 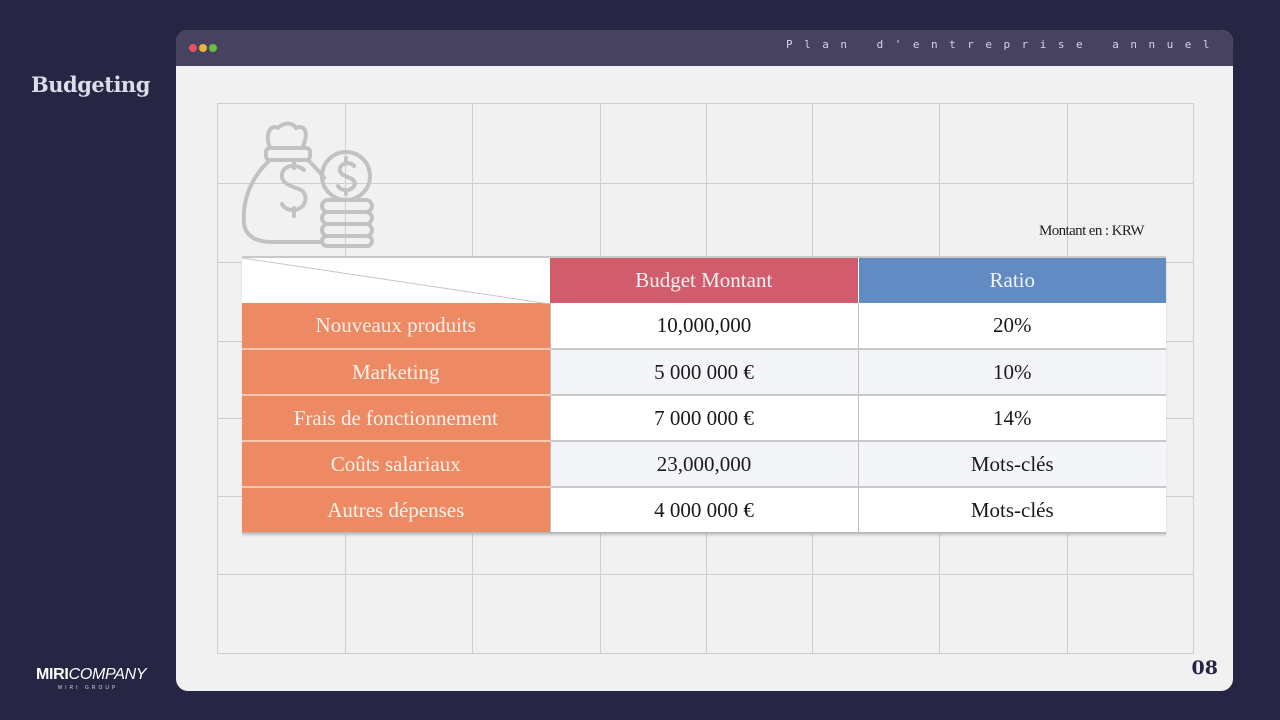 I want to click on maximize-dot-icon, so click(x=213, y=48).